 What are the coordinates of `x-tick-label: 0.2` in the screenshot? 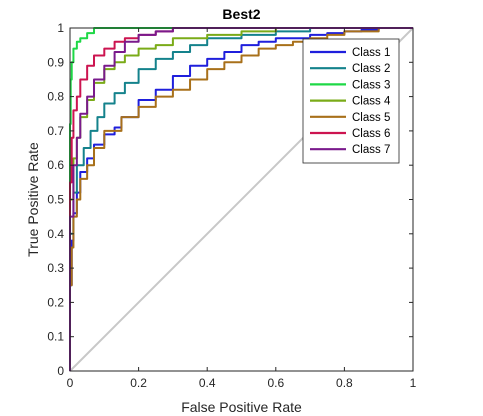 It's located at (138, 383).